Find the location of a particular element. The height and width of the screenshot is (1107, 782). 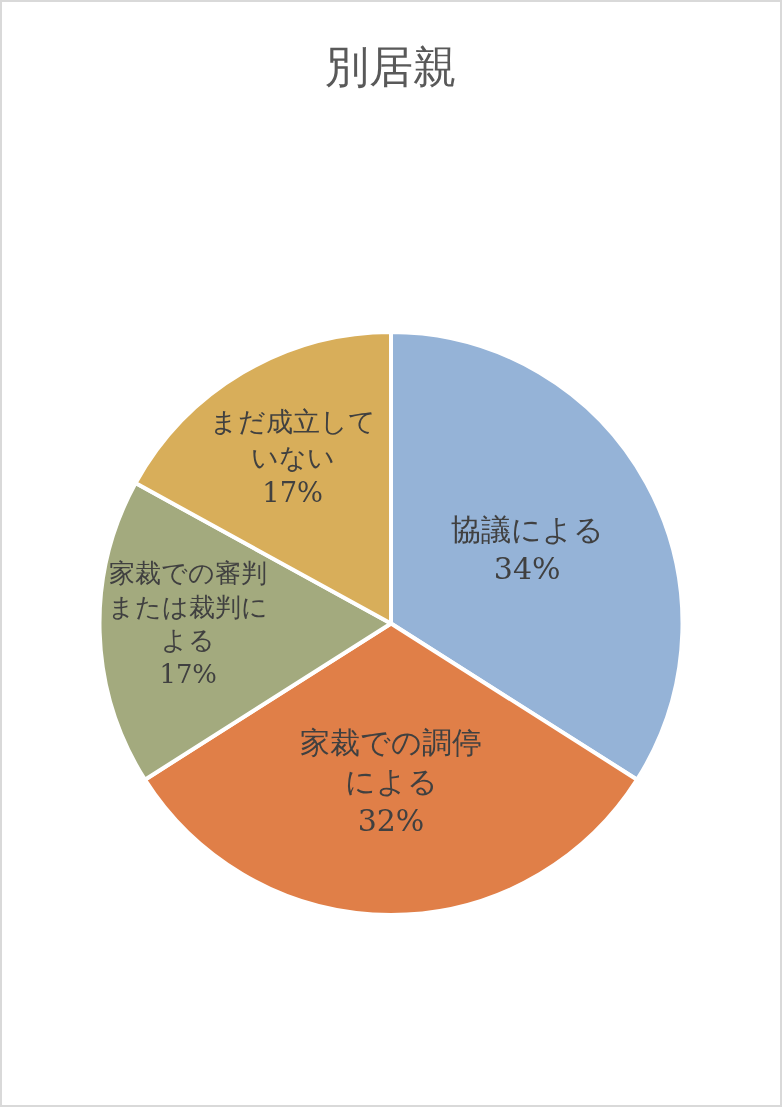

slice-label: 協議による is located at coordinates (527, 529).